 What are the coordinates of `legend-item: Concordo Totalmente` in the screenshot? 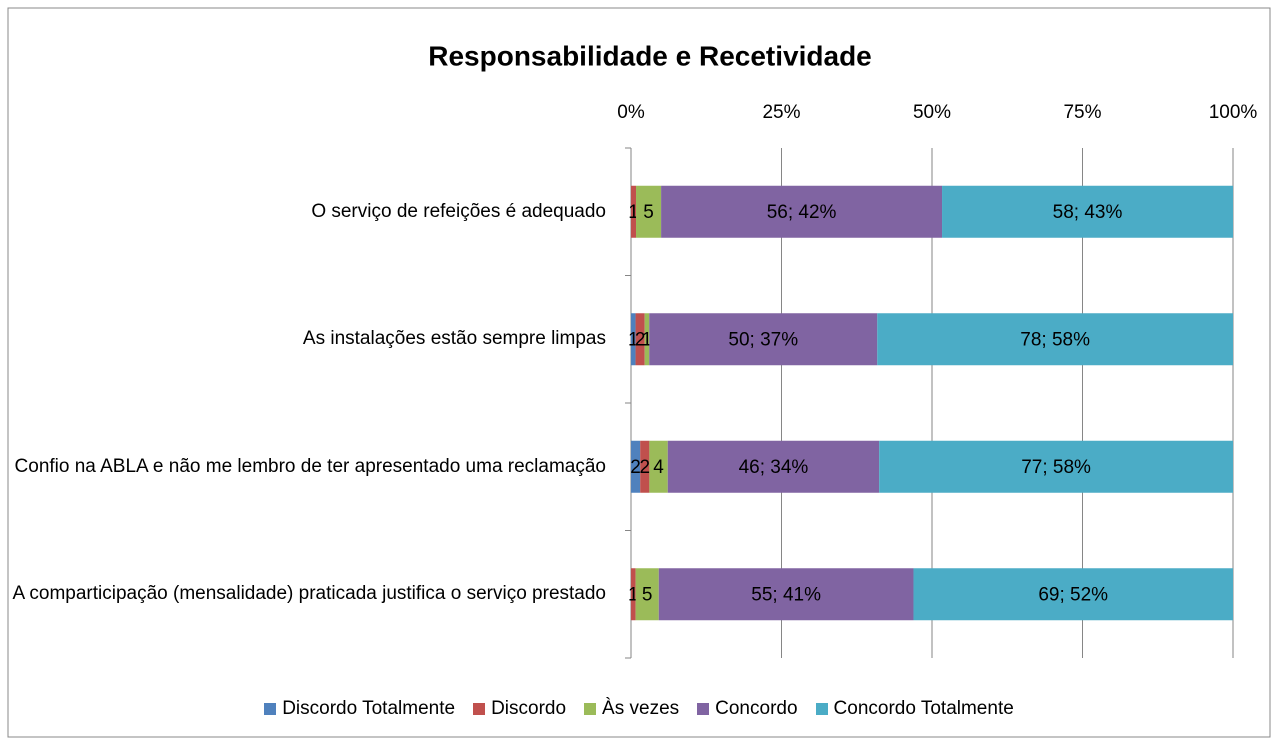 It's located at (914, 709).